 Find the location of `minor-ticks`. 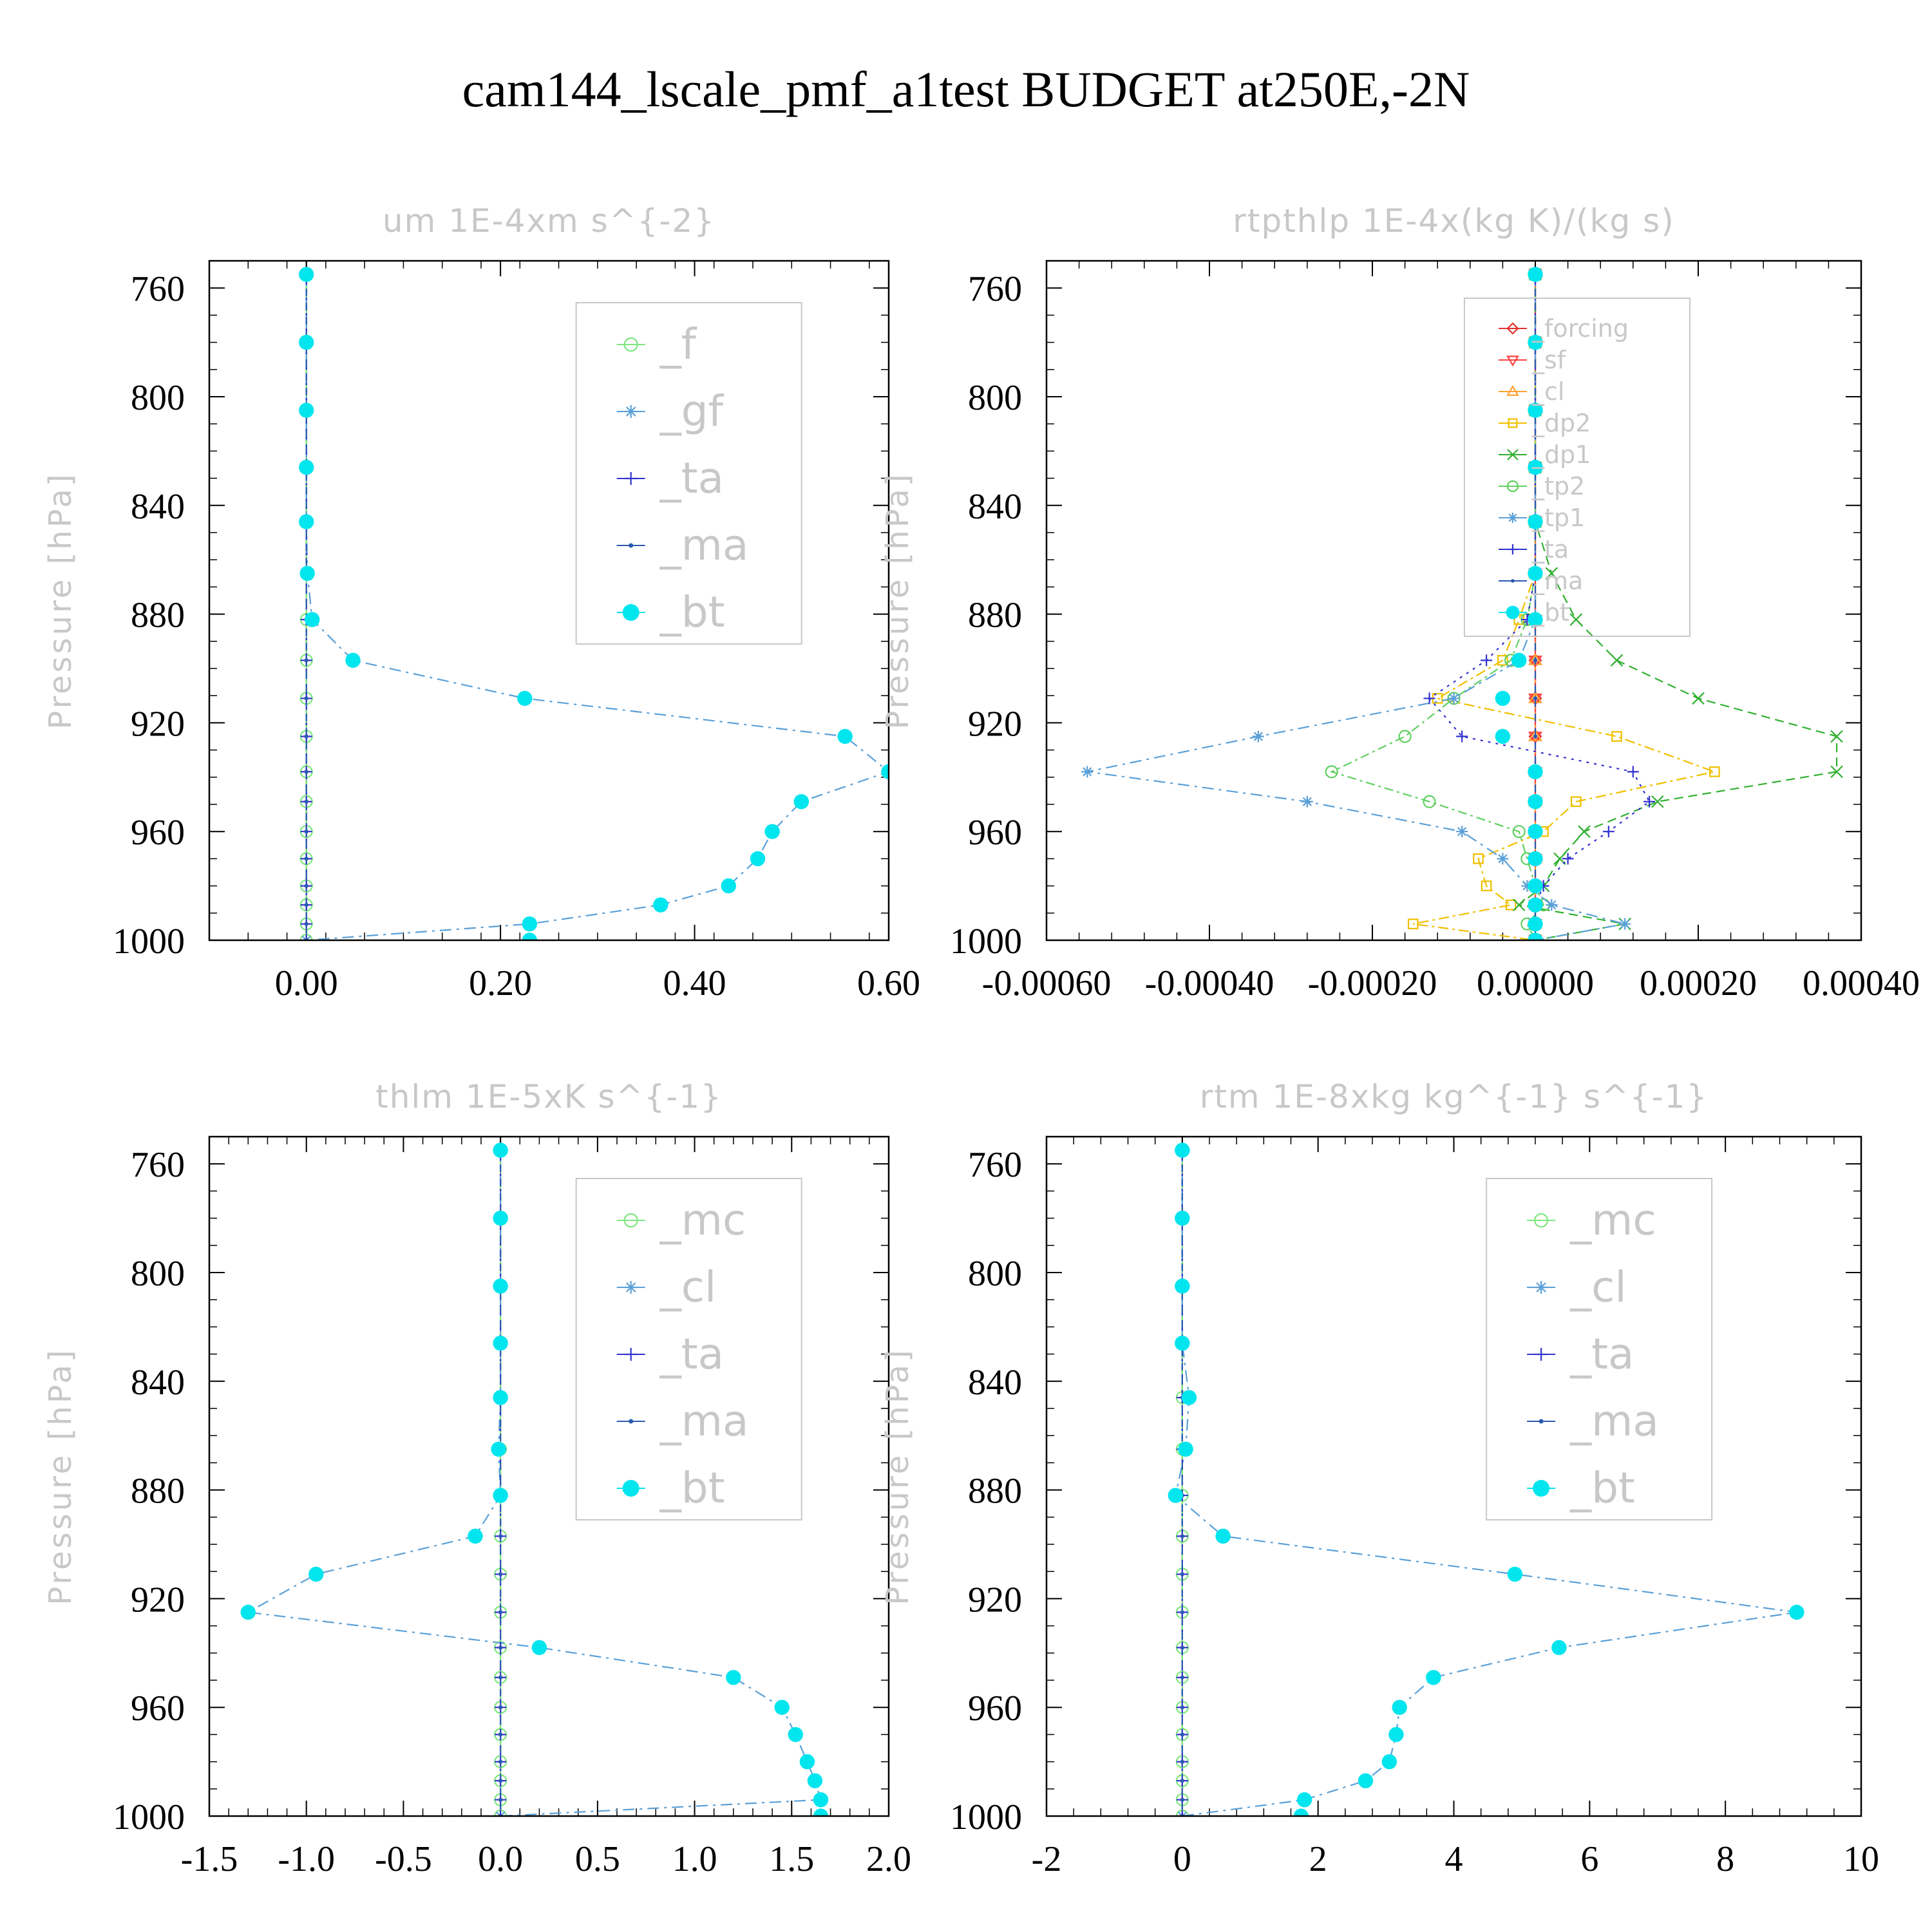

minor-ticks is located at coordinates (1454, 1477).